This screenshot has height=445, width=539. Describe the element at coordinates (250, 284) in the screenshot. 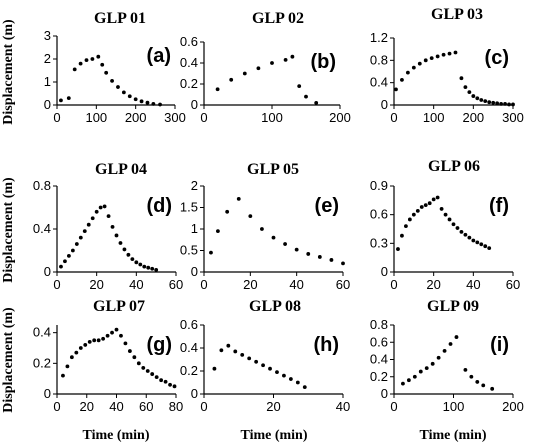

I see `x-tick-label: 20` at that location.